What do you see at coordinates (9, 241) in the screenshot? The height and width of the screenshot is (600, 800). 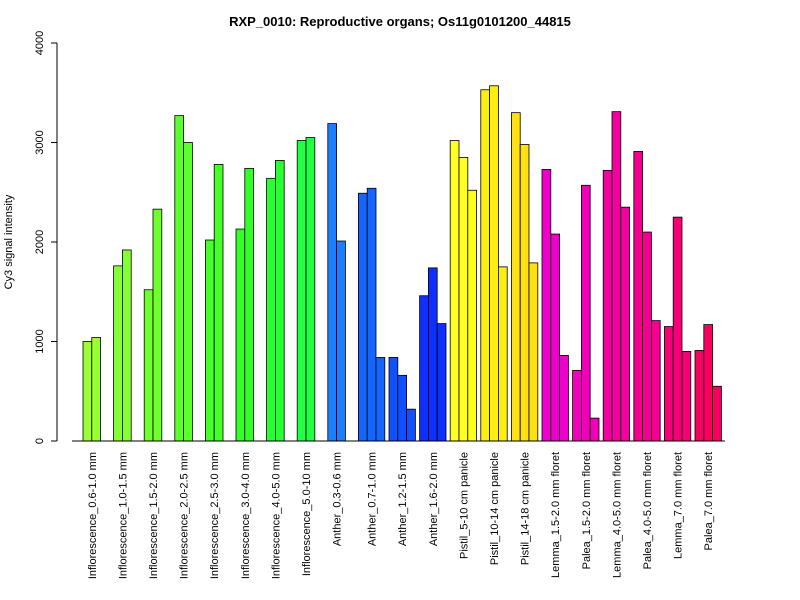 I see `y-axis-label: Cy3 signal intensity` at bounding box center [9, 241].